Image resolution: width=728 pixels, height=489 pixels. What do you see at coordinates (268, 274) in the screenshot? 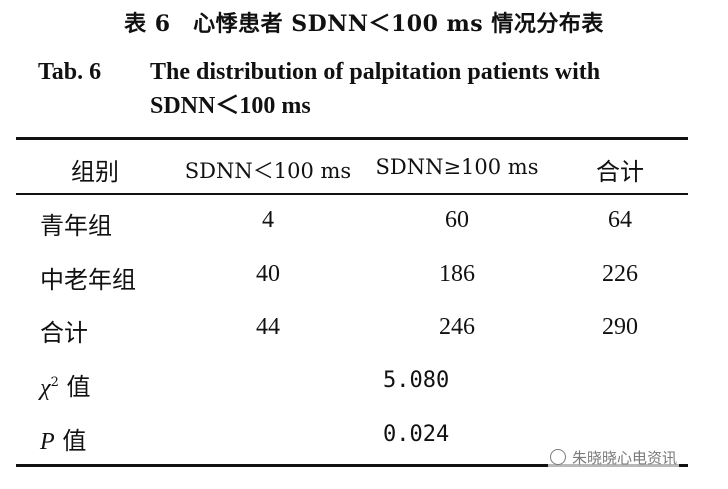
I see `cell-elder-lt100: 40` at bounding box center [268, 274].